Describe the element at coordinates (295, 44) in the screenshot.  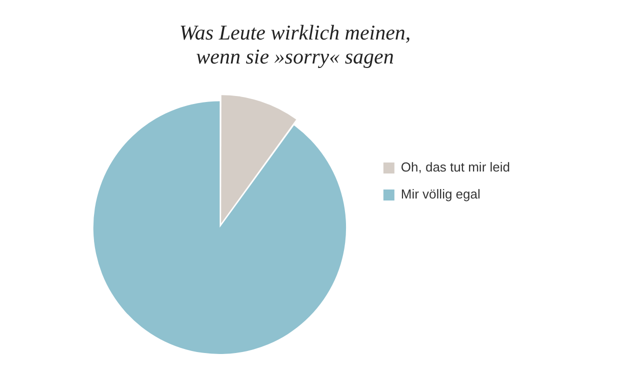
I see `chart-title: Was Leute wirklich meinen, wenn sie »sorry« sagen` at that location.